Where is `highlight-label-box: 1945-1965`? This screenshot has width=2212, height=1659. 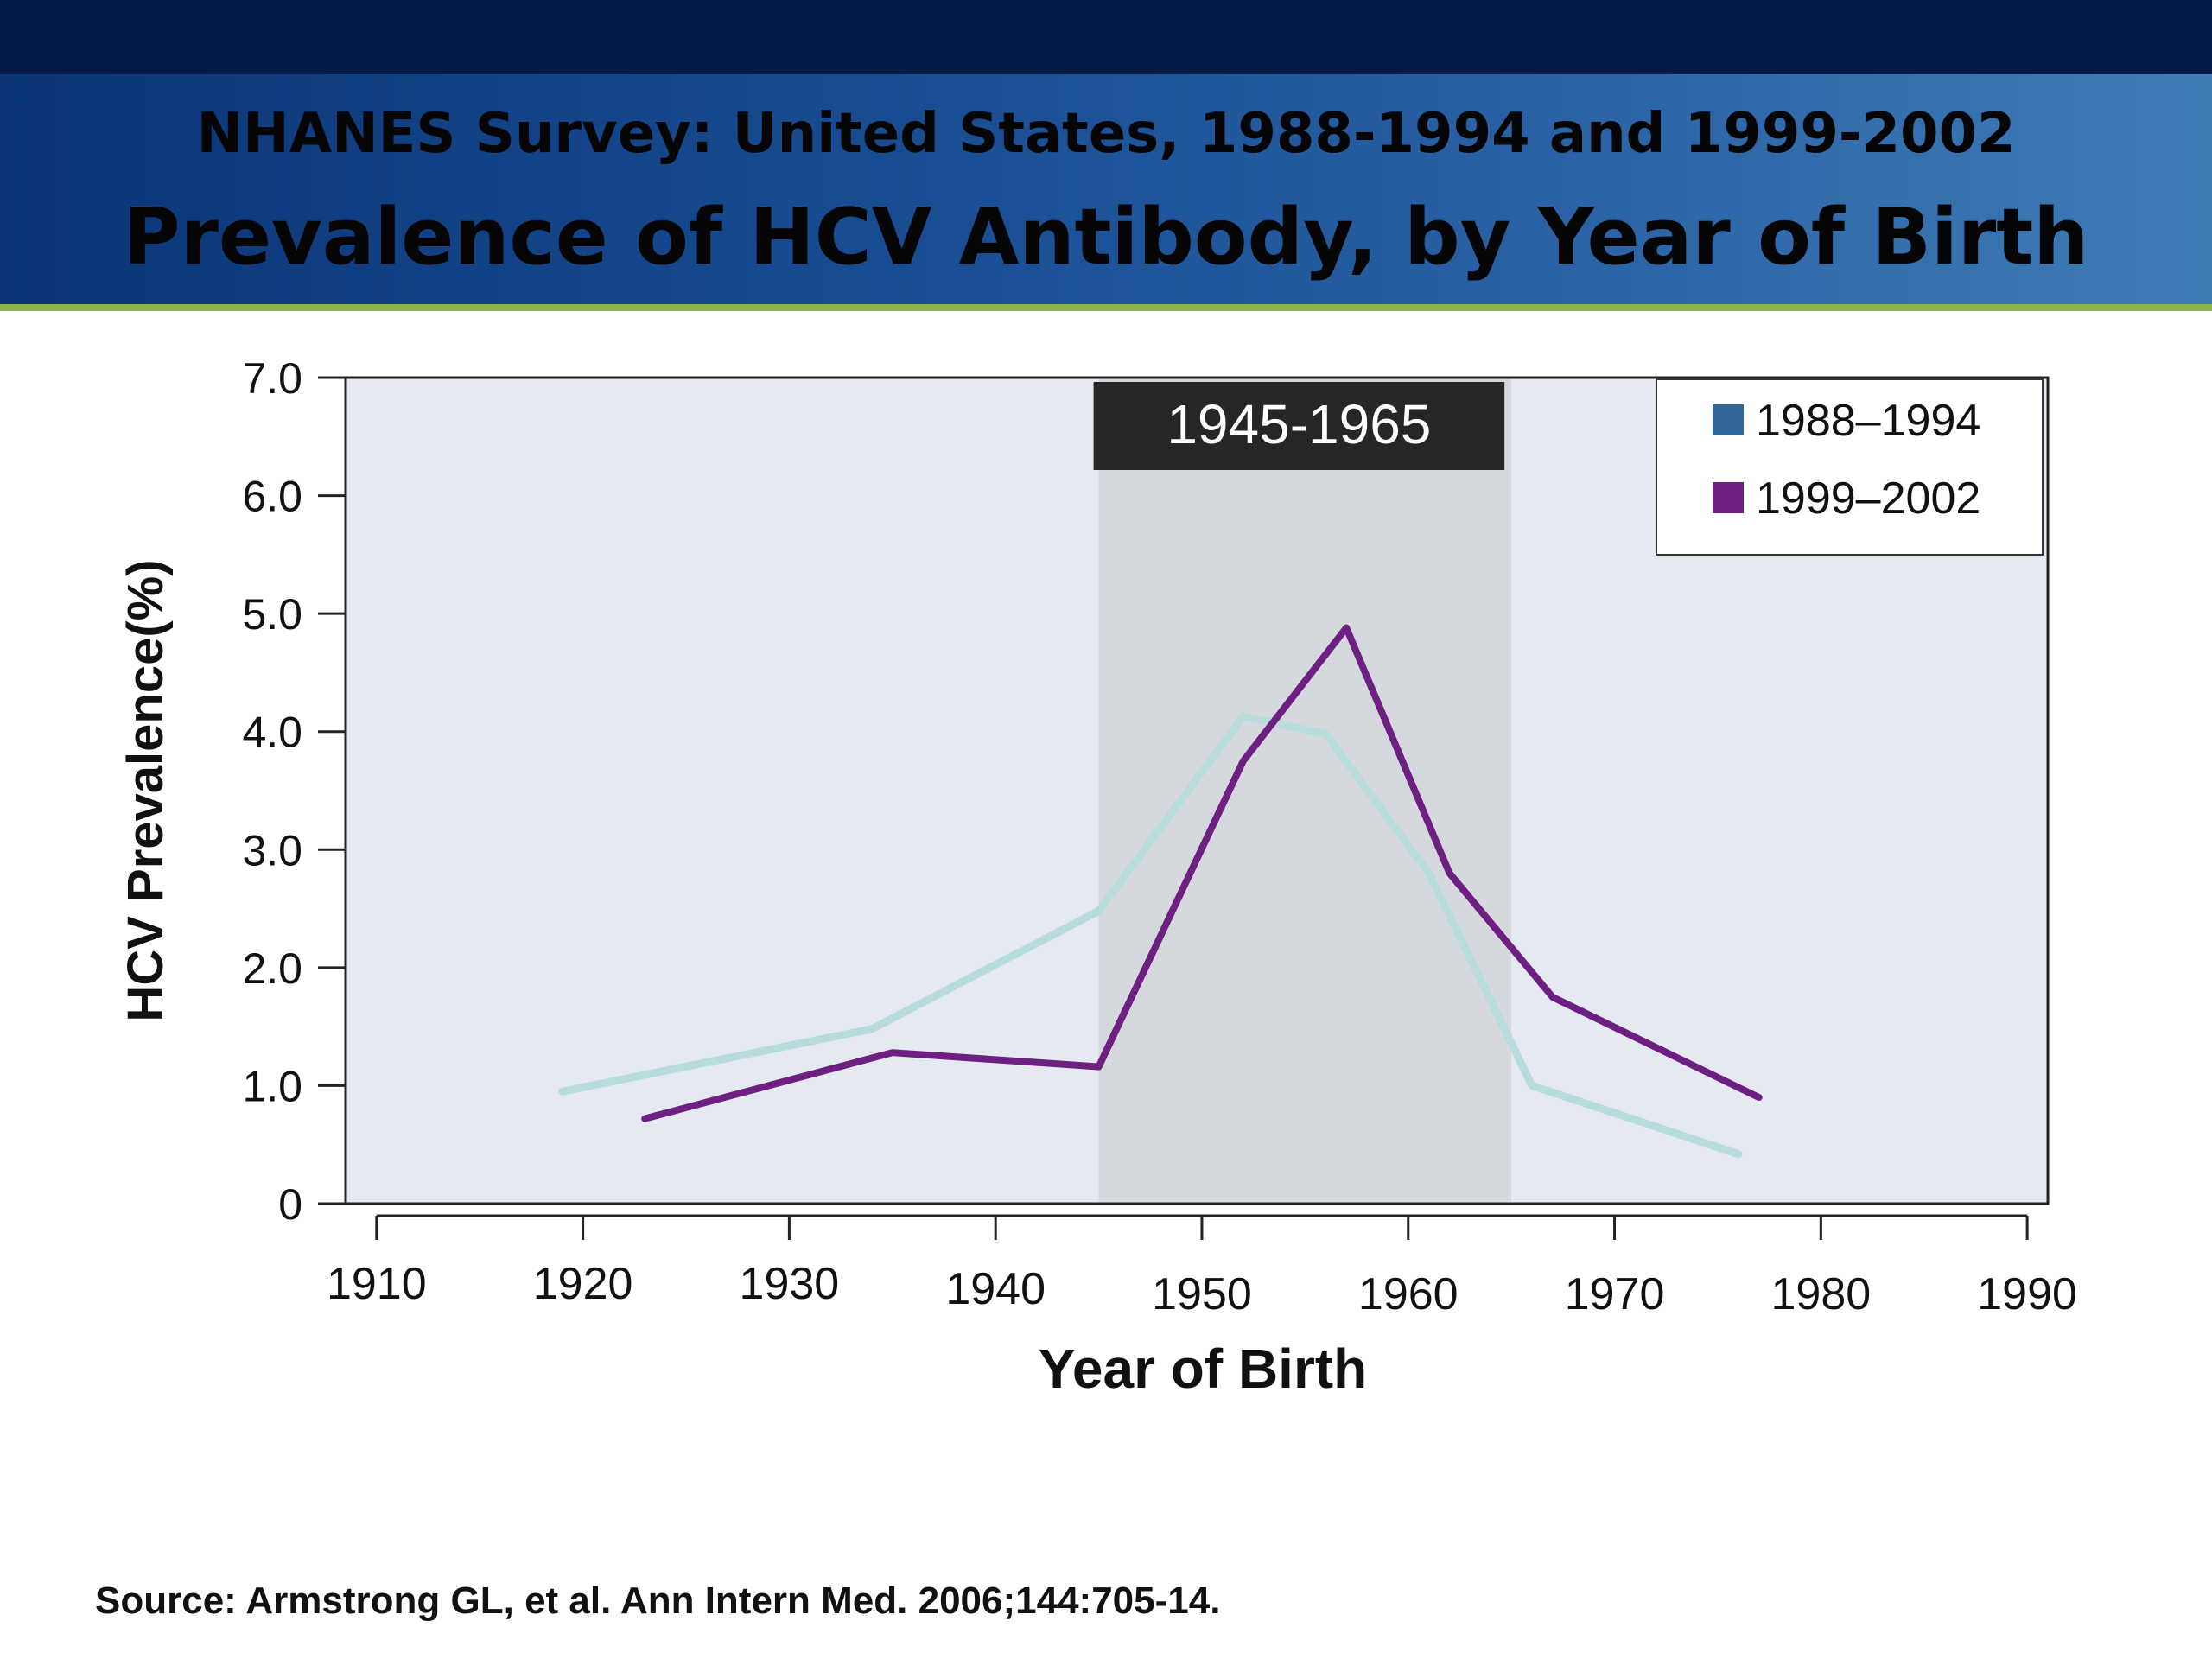 highlight-label-box: 1945-1965 is located at coordinates (1299, 426).